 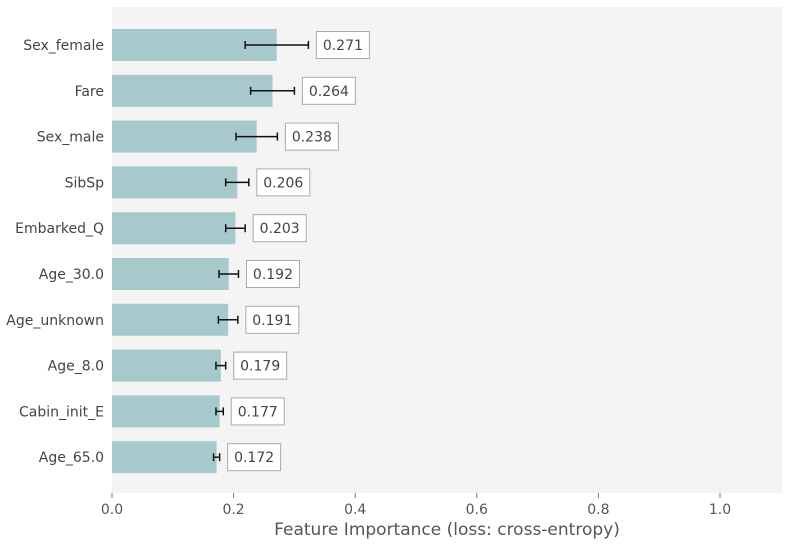 I want to click on value-label: 0.192, so click(x=273, y=275).